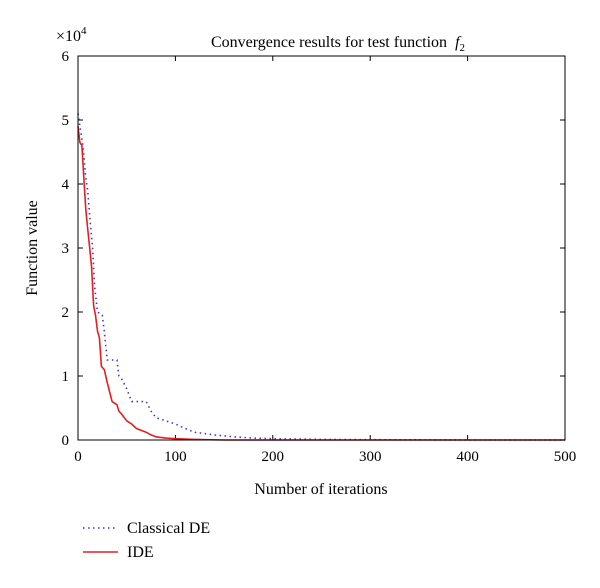 This screenshot has width=600, height=588. I want to click on x-tick-label: 100, so click(175, 457).